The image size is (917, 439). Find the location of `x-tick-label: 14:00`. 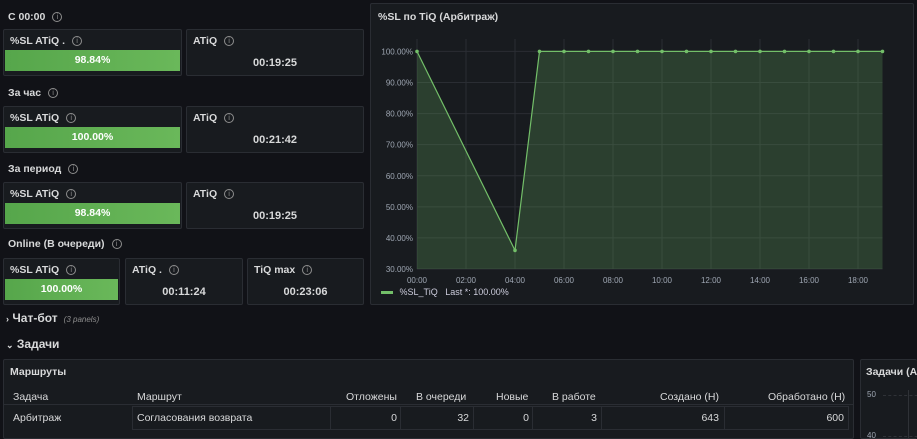

x-tick-label: 14:00 is located at coordinates (760, 280).